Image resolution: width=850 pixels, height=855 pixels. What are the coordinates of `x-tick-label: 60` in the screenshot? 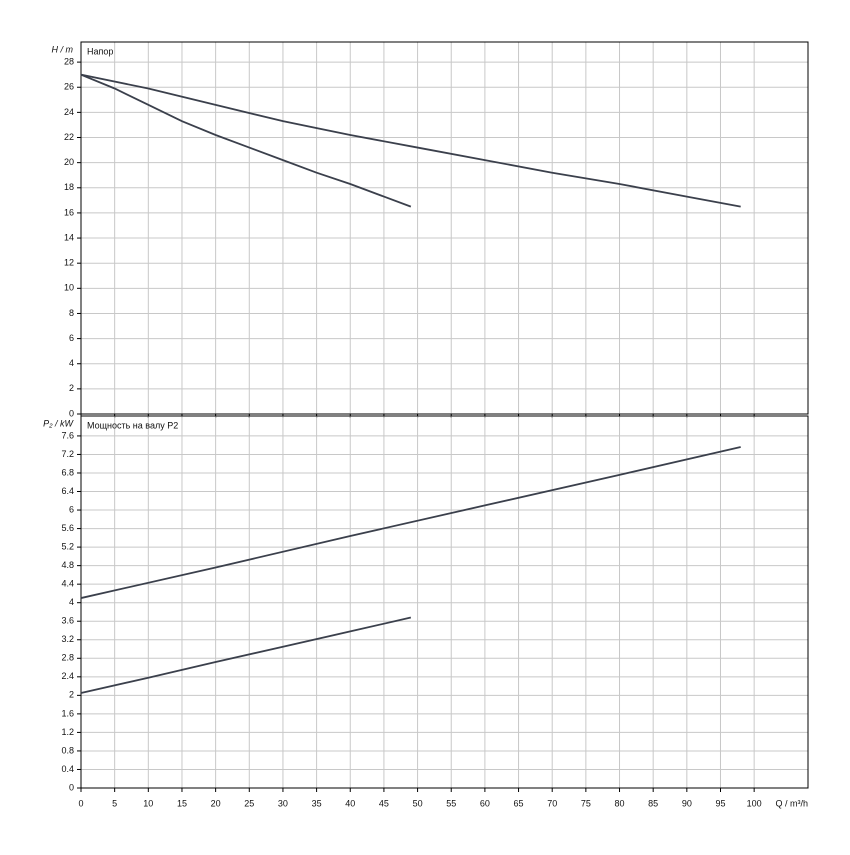 It's located at (485, 803).